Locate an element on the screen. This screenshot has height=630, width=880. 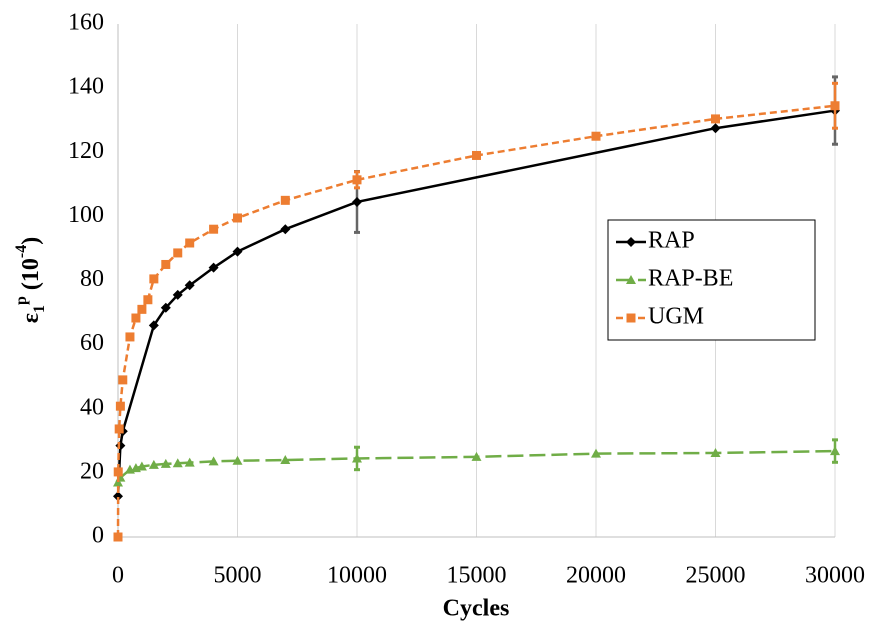
x-tick-label: 20000 is located at coordinates (596, 576).